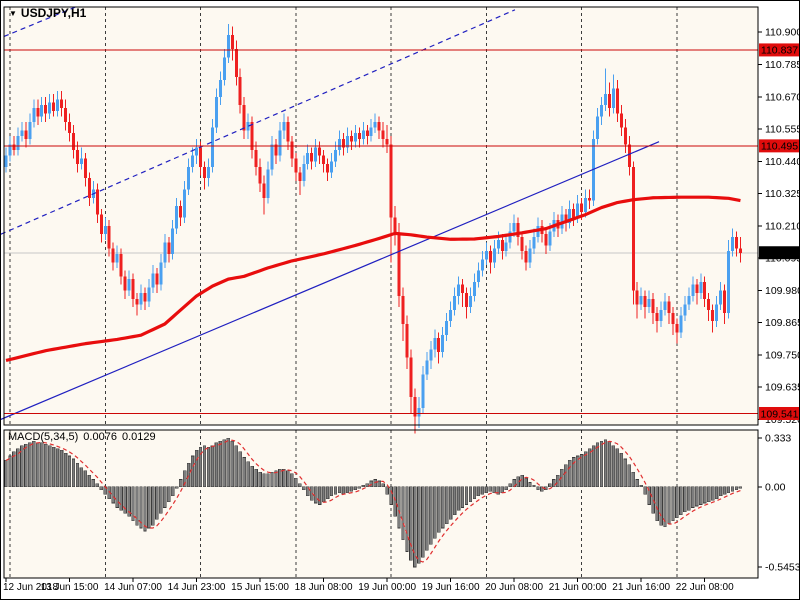 The image size is (800, 600). Describe the element at coordinates (782, 130) in the screenshot. I see `price-tick-label: 110.555` at that location.